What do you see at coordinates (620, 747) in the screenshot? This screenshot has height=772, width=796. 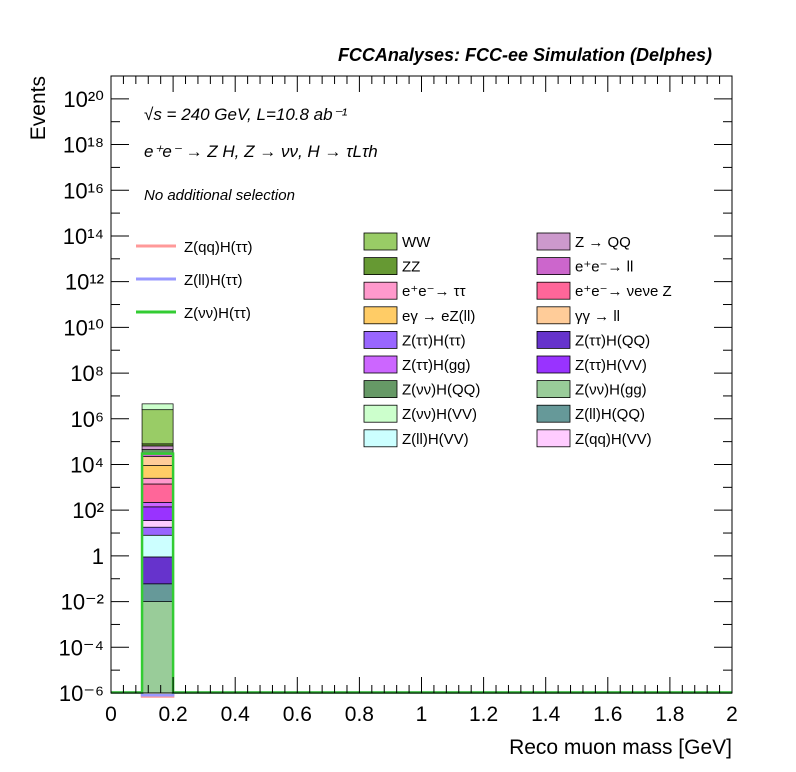 I see `x-axis-label: Reco muon mass [GeV]` at bounding box center [620, 747].